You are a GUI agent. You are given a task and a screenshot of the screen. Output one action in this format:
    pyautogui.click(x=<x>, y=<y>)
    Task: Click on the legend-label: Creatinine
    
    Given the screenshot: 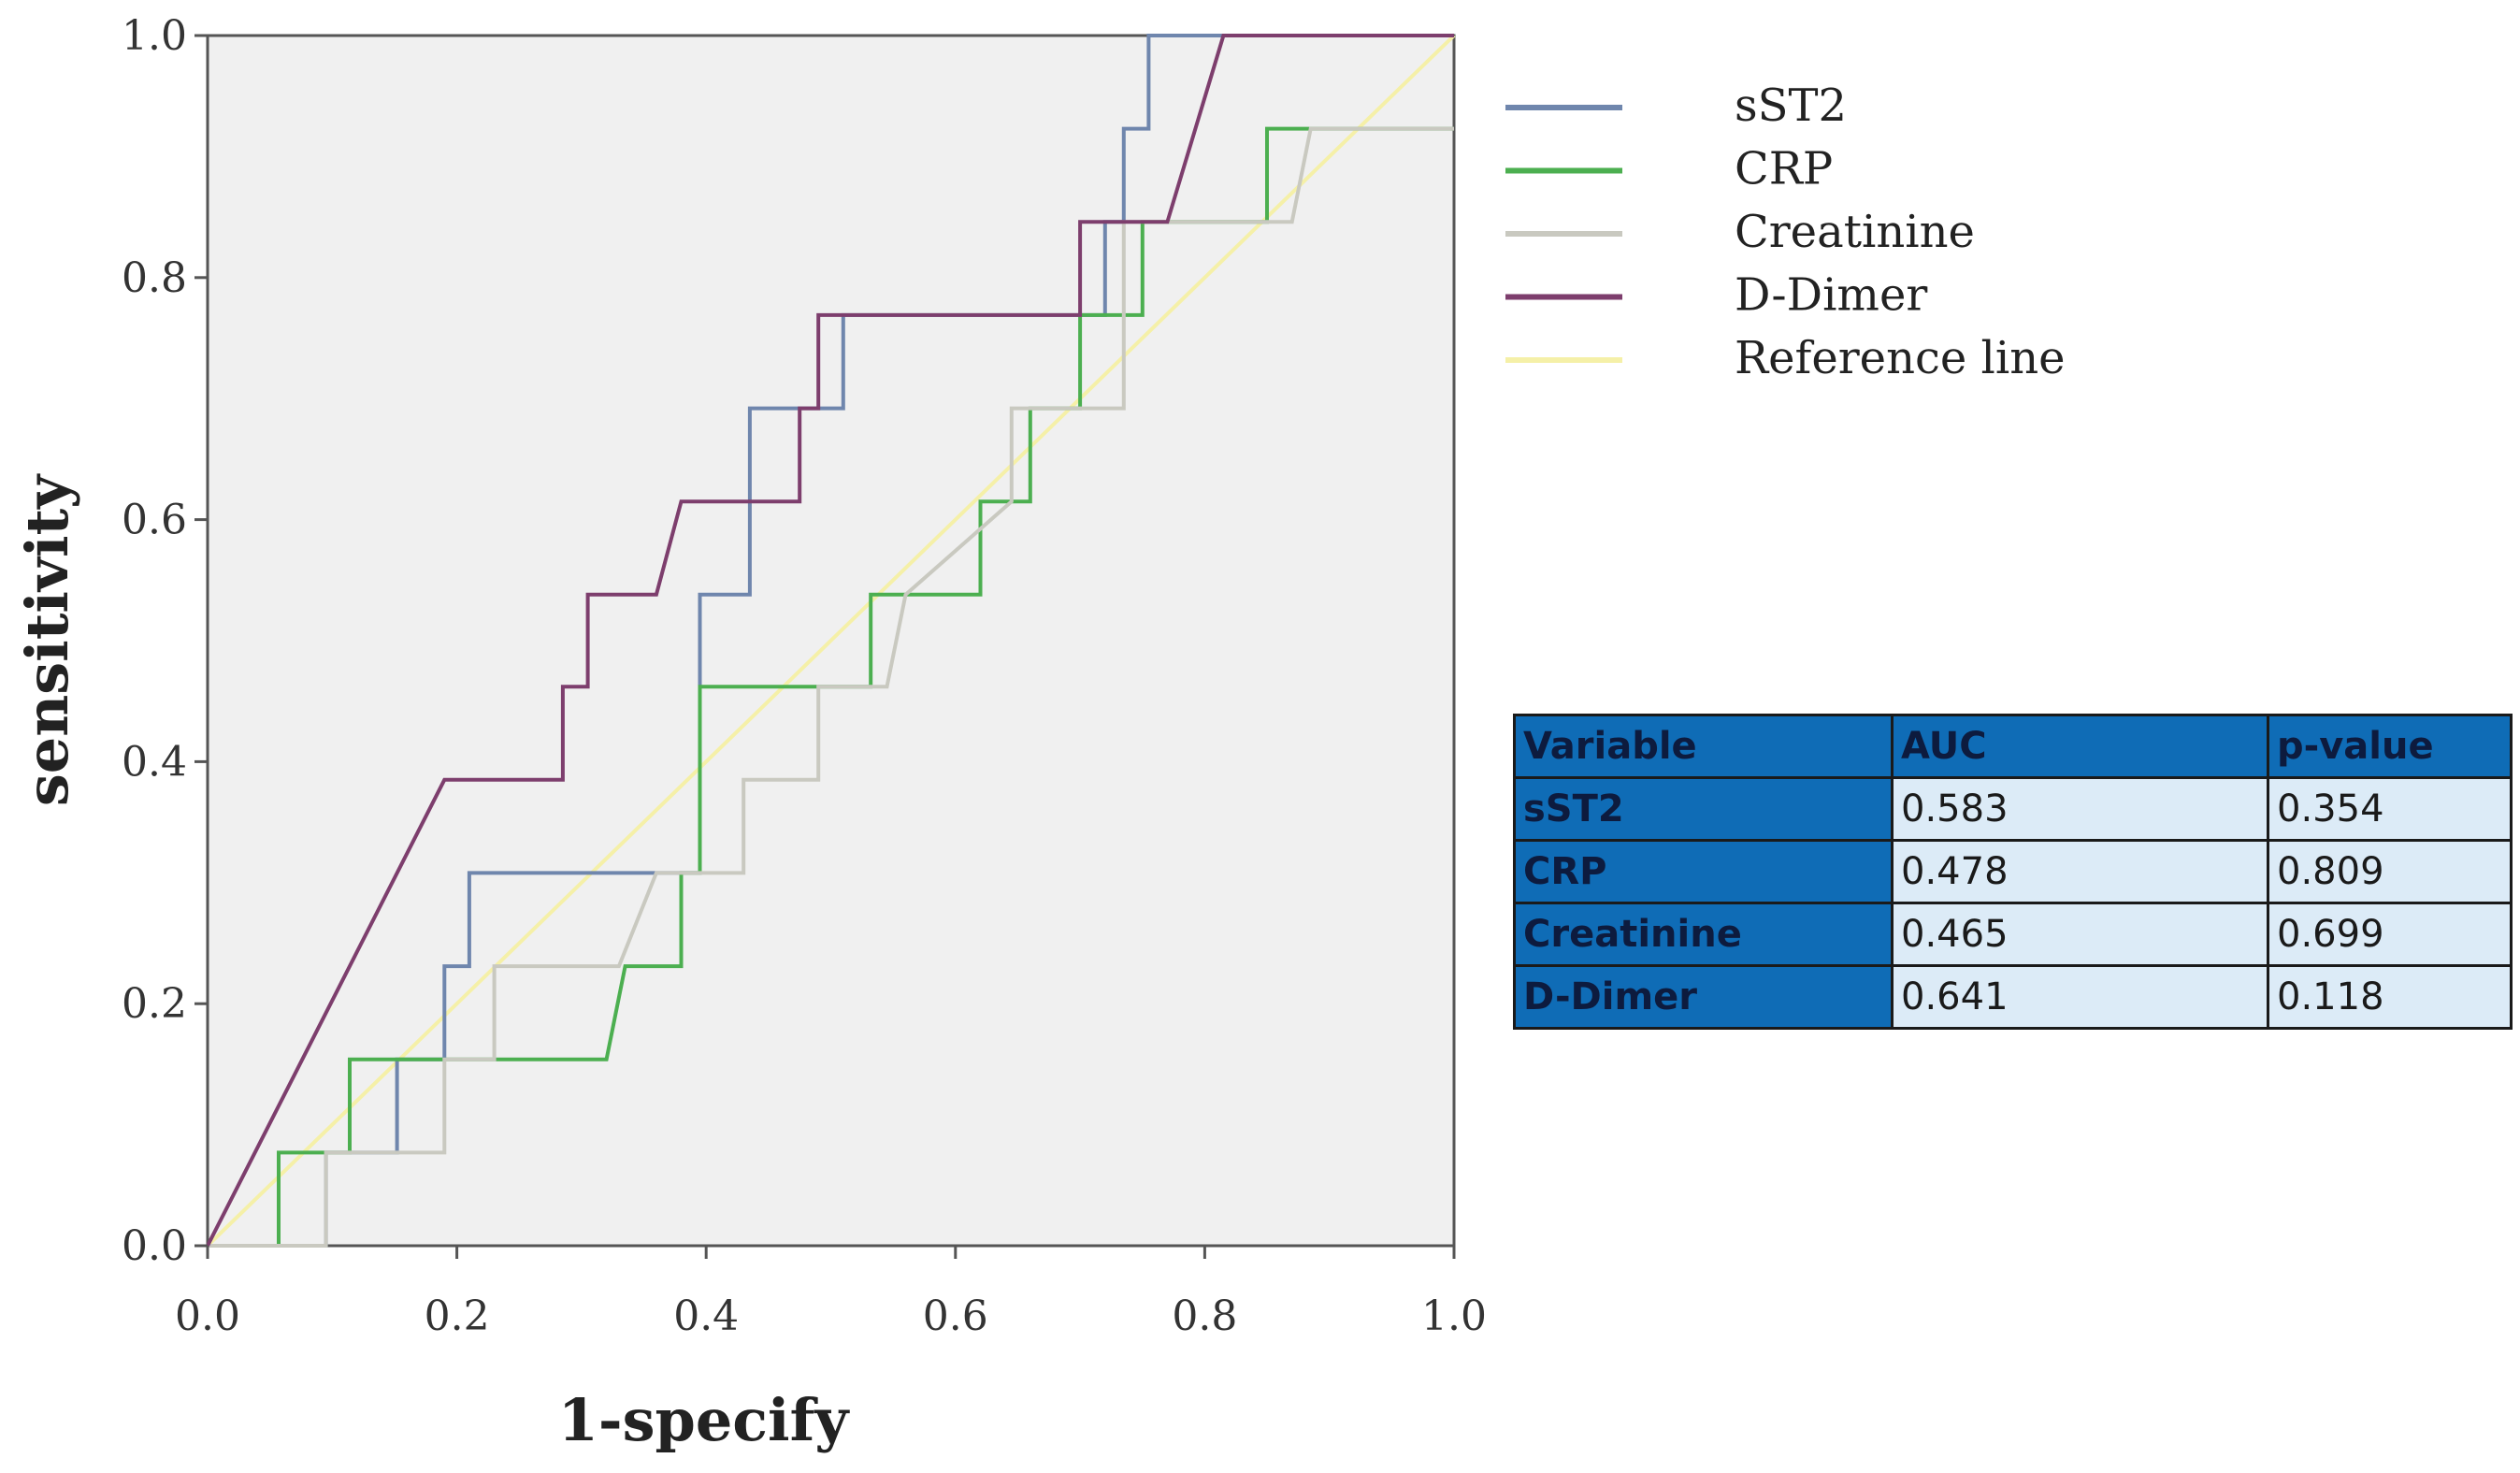 What is the action you would take?
    pyautogui.click(x=1855, y=232)
    